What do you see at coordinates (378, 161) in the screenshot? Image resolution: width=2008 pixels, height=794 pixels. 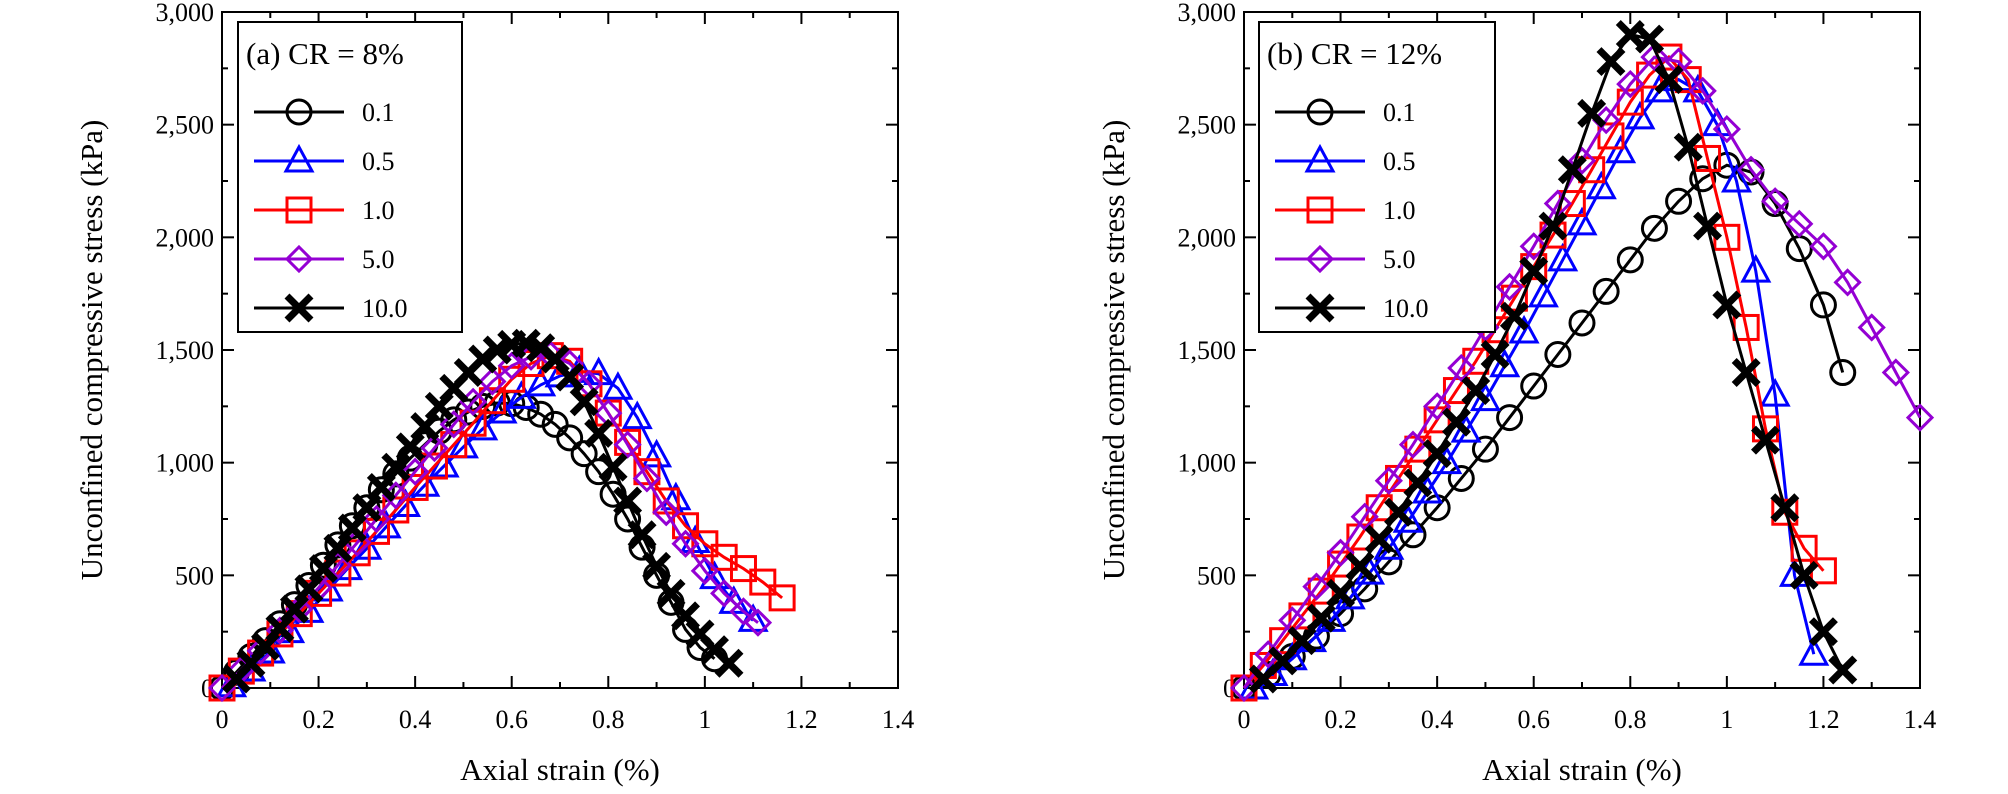 I see `legend-label: 0.5` at bounding box center [378, 161].